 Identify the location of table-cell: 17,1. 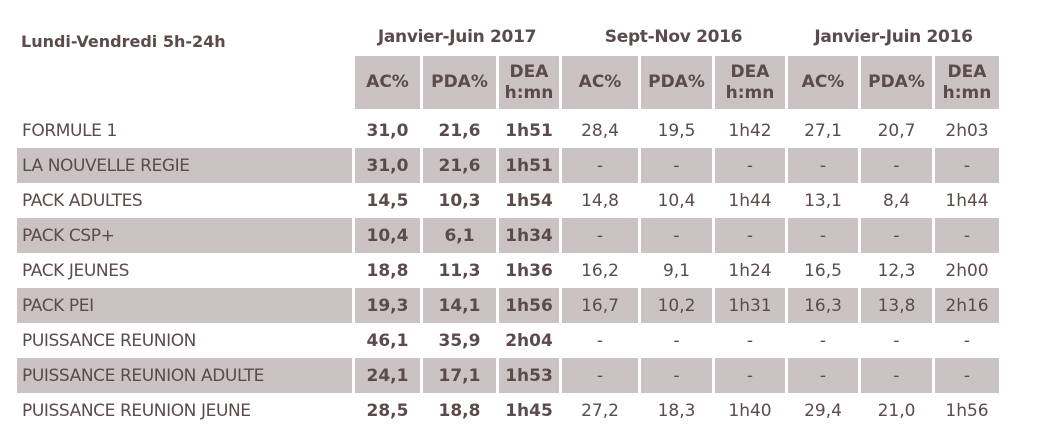
(459, 375).